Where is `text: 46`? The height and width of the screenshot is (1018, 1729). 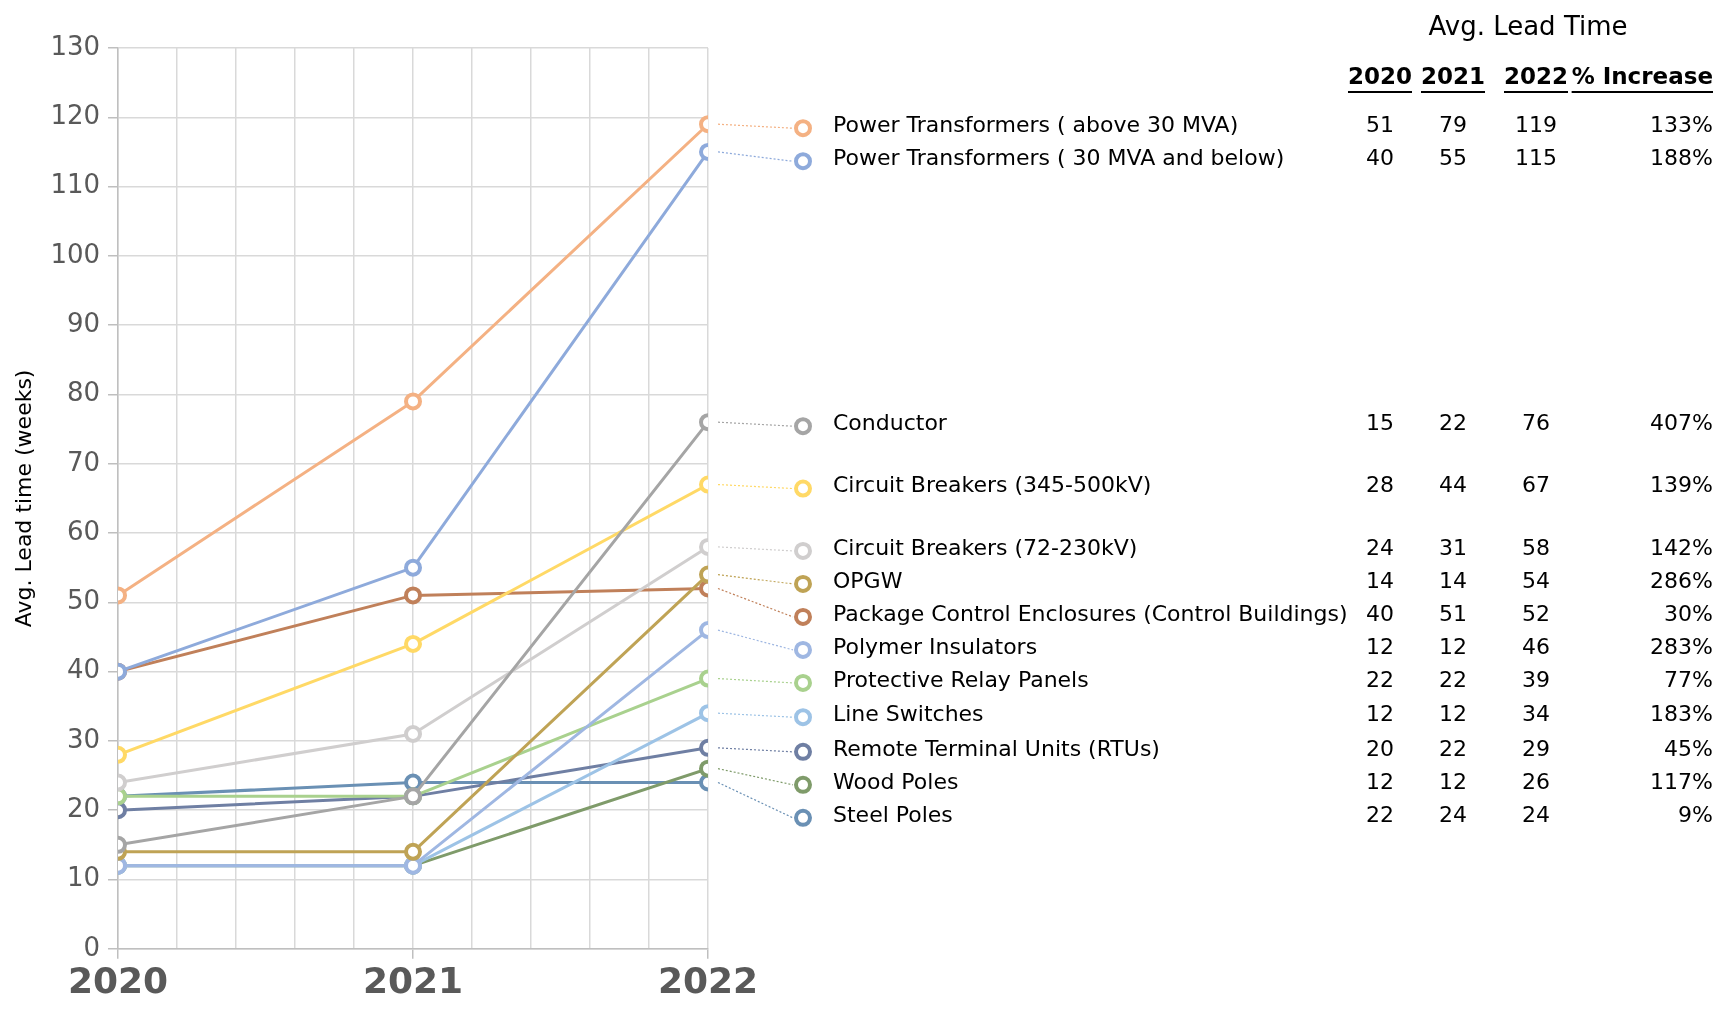
text: 46 is located at coordinates (1536, 646).